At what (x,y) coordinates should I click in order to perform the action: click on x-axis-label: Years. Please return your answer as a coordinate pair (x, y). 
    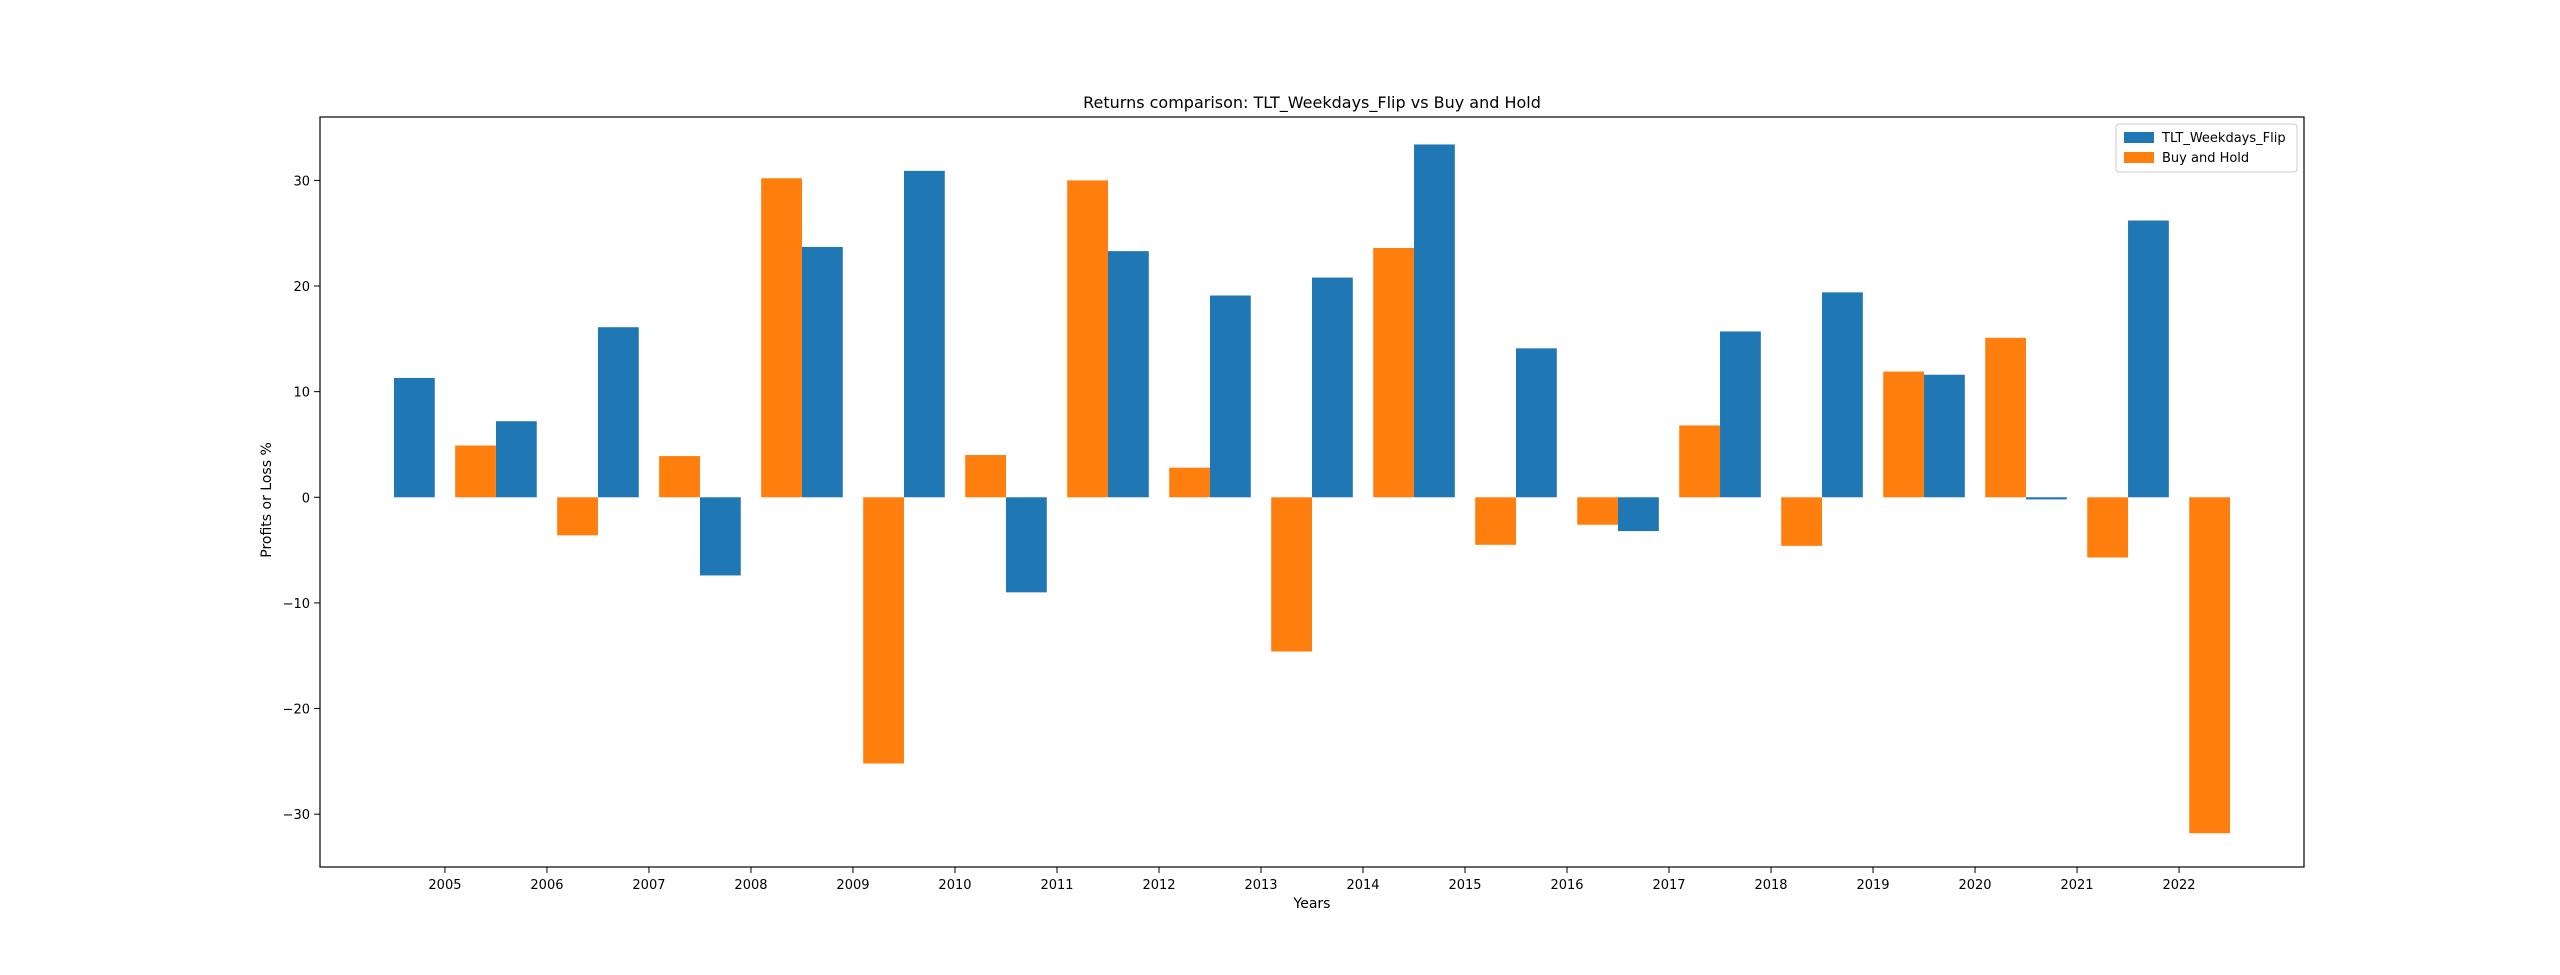
    Looking at the image, I should click on (1312, 904).